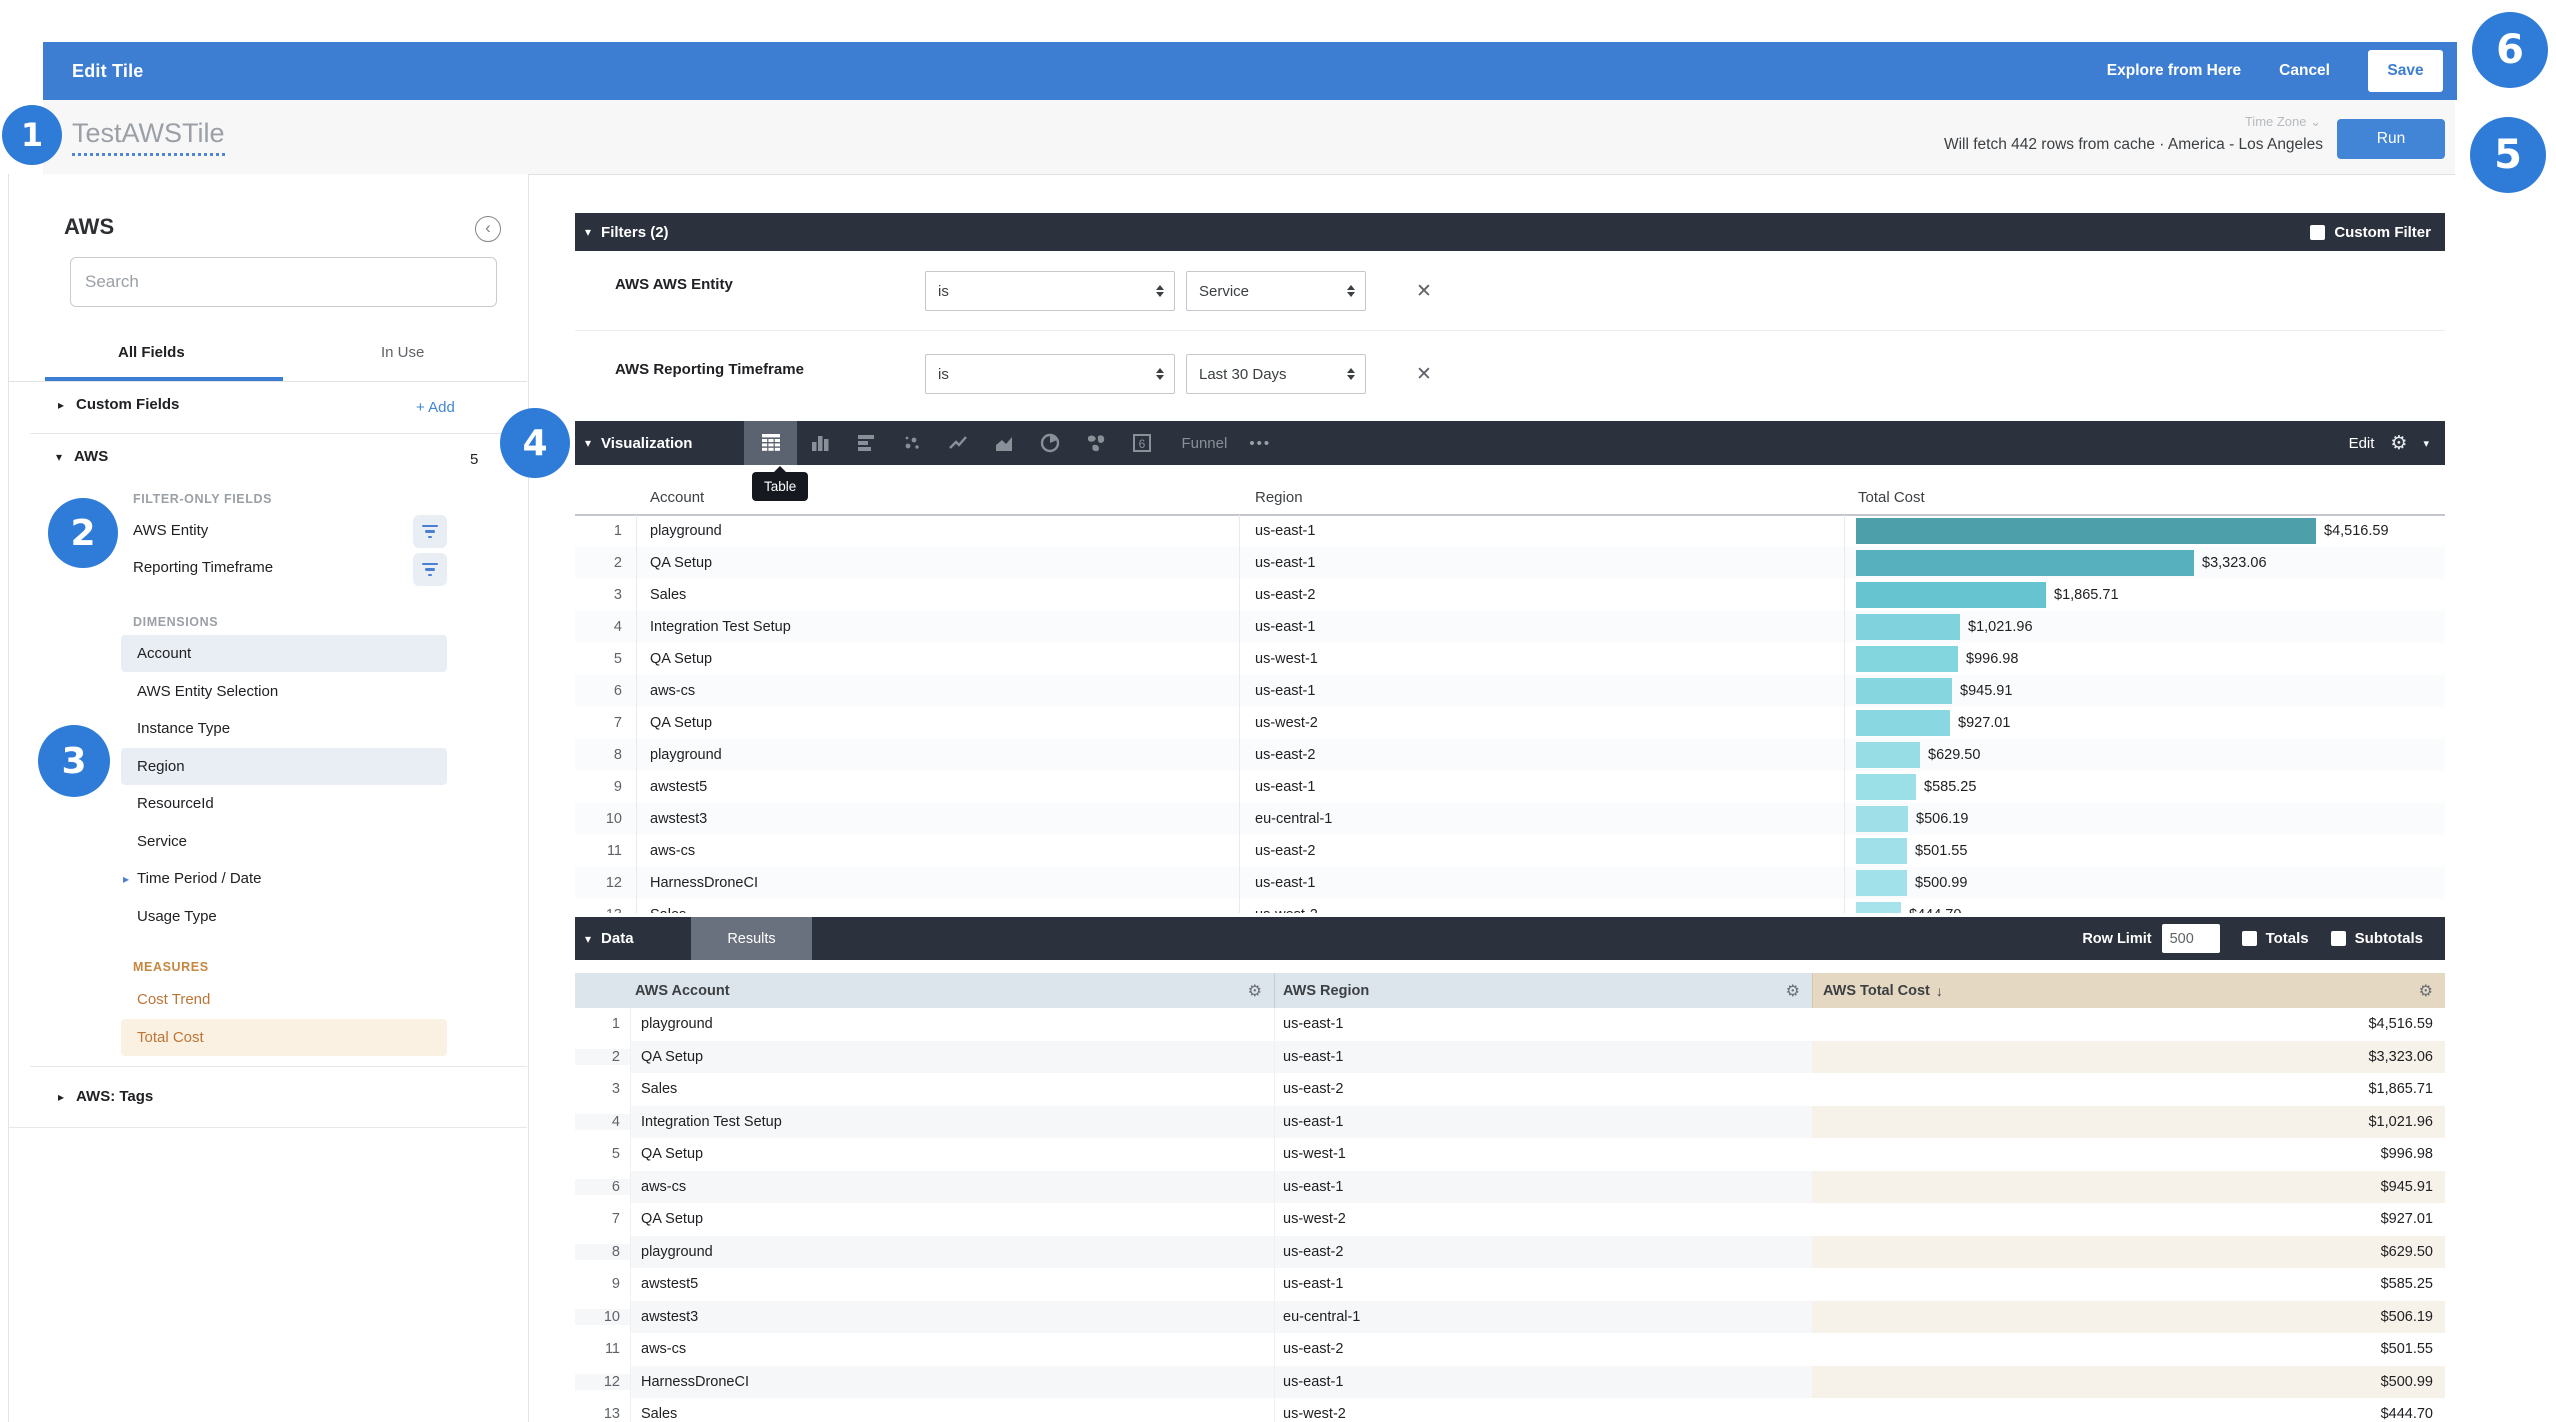  Describe the element at coordinates (2174, 70) in the screenshot. I see `explore-from-here-link: Explore from Here` at that location.